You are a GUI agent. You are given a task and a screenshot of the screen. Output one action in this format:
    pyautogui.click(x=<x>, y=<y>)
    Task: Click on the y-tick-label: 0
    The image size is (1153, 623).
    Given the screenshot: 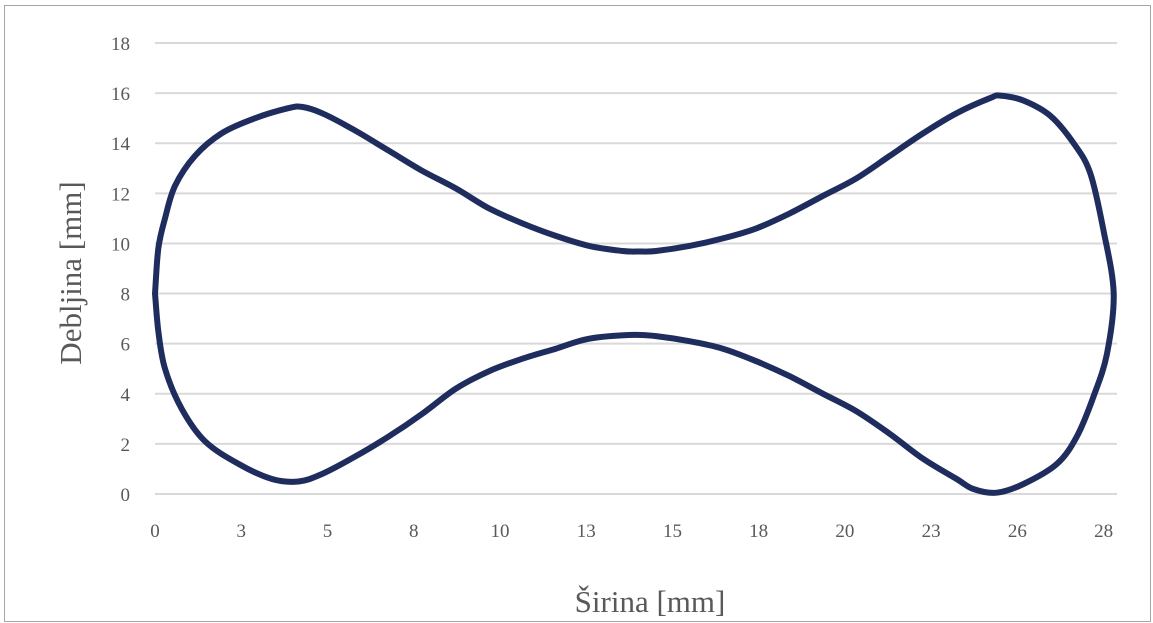 What is the action you would take?
    pyautogui.click(x=126, y=495)
    